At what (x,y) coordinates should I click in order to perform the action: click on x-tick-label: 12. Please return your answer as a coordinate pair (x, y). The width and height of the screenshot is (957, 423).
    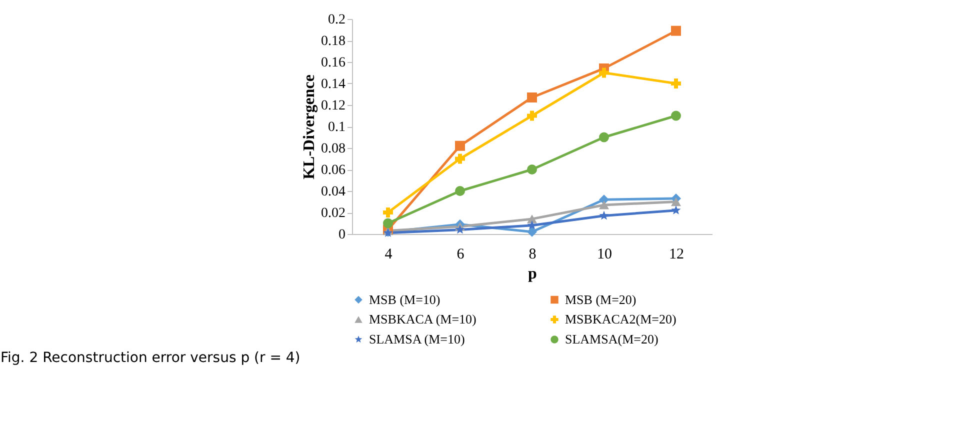
    Looking at the image, I should click on (676, 254).